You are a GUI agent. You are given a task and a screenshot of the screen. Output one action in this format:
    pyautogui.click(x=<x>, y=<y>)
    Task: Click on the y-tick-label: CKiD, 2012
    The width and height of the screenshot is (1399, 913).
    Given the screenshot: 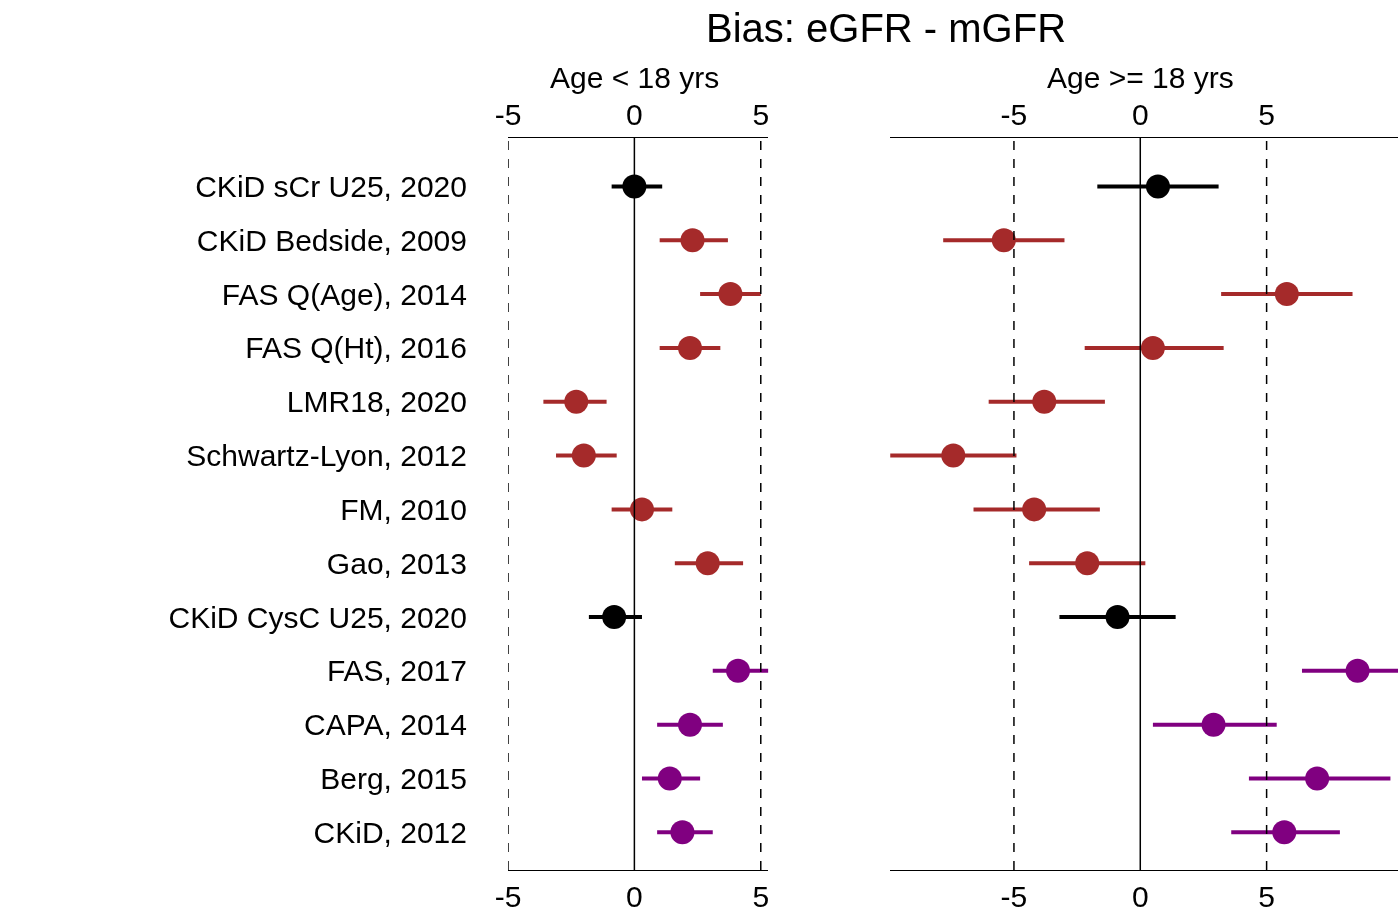 What is the action you would take?
    pyautogui.click(x=390, y=832)
    